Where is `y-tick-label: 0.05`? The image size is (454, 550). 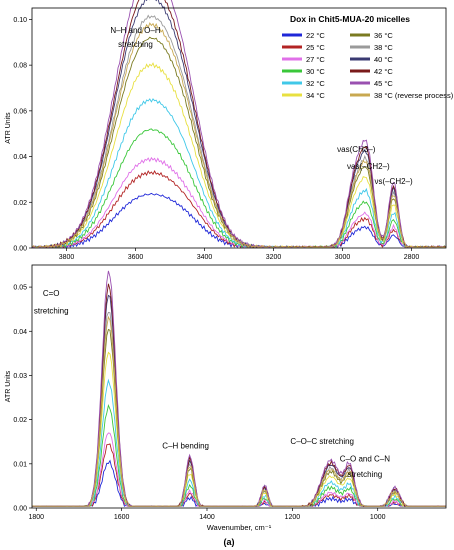
y-tick-label: 0.05 is located at coordinates (20, 288).